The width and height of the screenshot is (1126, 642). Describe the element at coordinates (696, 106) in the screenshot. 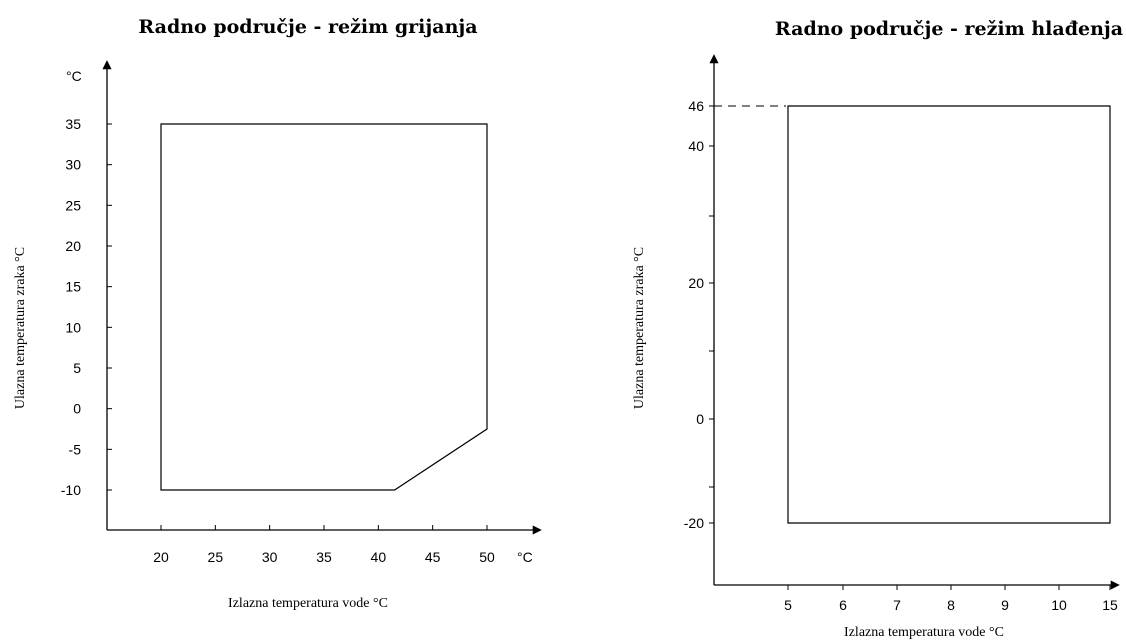

I see `cooling-y-tick-label: 46` at that location.